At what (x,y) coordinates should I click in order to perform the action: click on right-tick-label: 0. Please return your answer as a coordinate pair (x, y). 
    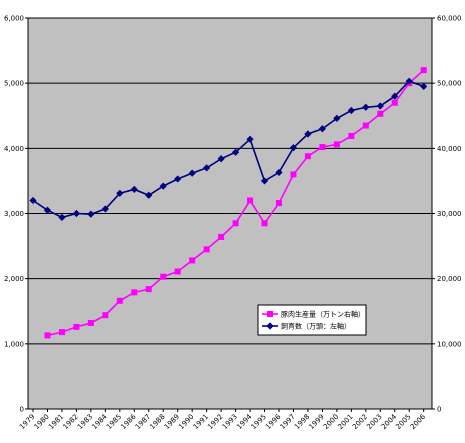
    Looking at the image, I should click on (439, 410).